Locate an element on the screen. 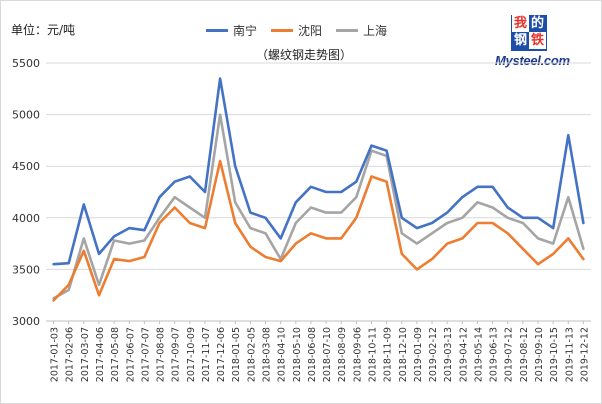 This screenshot has height=404, width=602. x-tick-label: 2018-11-09 is located at coordinates (388, 354).